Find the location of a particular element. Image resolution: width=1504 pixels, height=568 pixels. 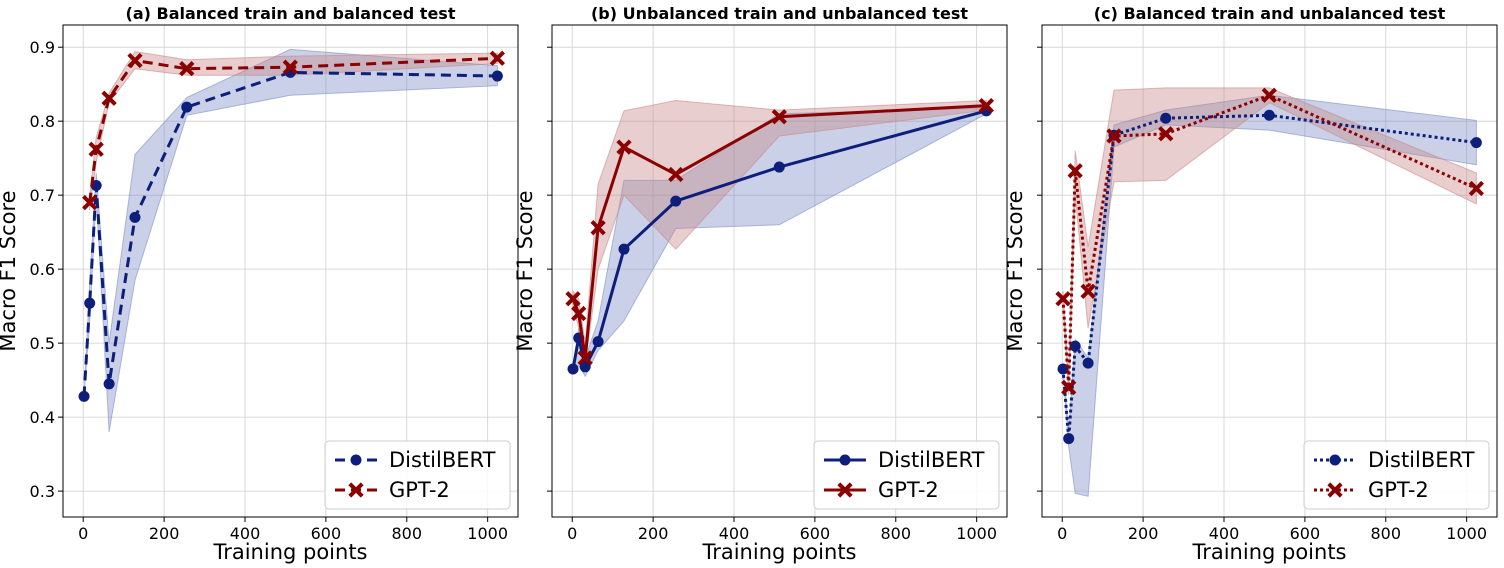

y-tick-label-4: 0.7 is located at coordinates (42, 195).